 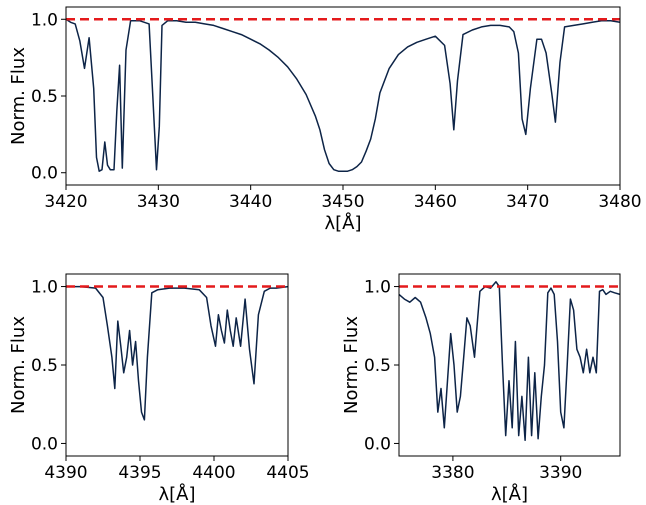 What do you see at coordinates (139, 473) in the screenshot?
I see `x-tick-label: 4395` at bounding box center [139, 473].